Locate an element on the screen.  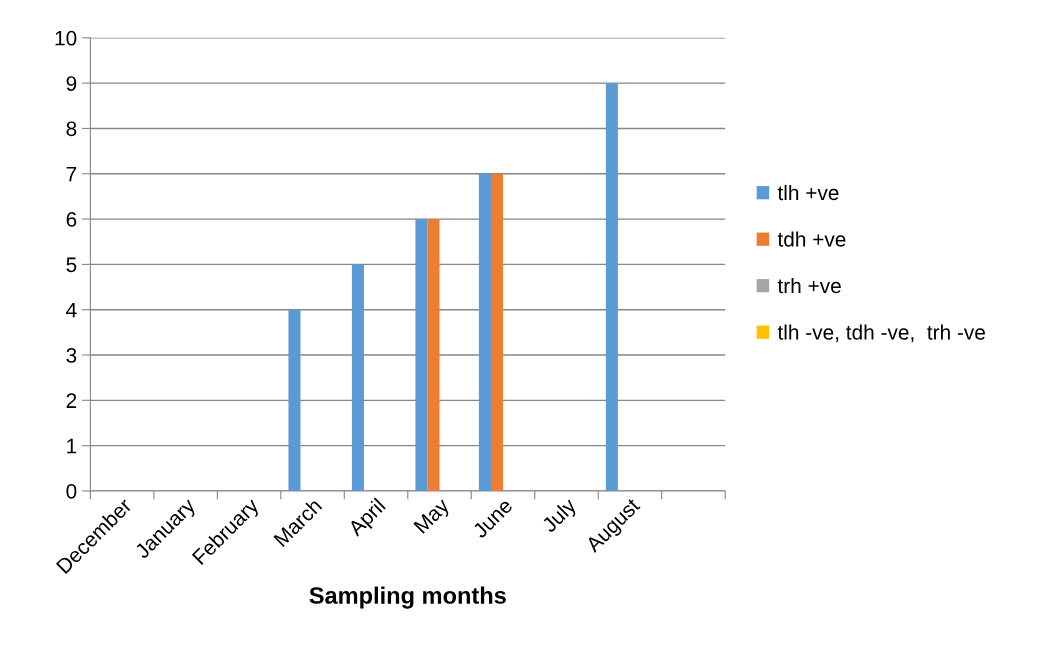
legend-label: tlh -ve, tdh -ve, trh -ve is located at coordinates (881, 333).